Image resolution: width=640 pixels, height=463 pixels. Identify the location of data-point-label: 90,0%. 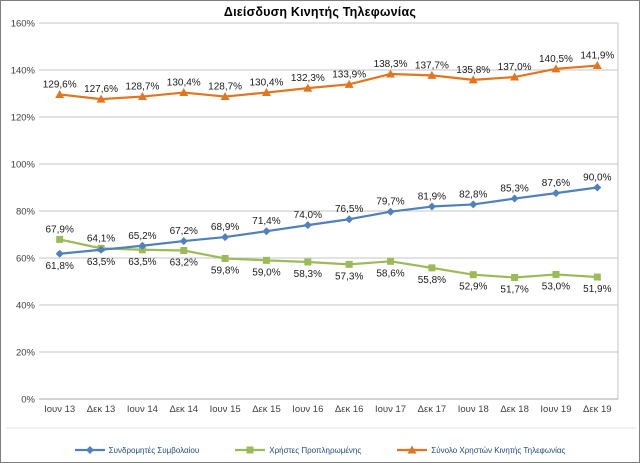
(597, 178).